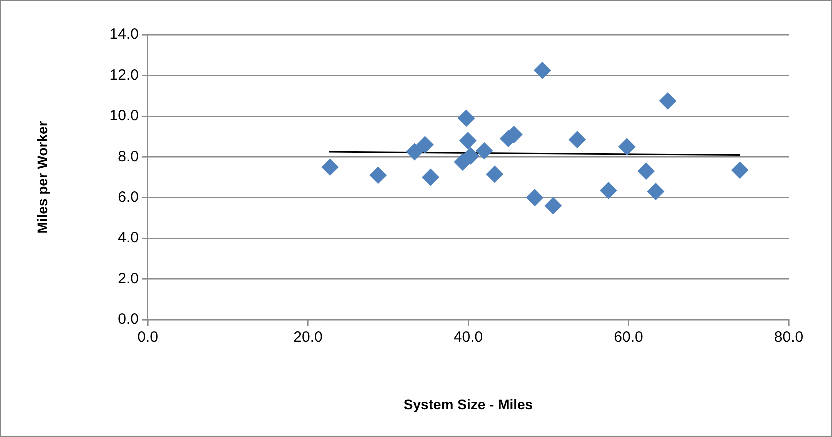 Image resolution: width=832 pixels, height=437 pixels. I want to click on x-tick-label: 80.0, so click(789, 337).